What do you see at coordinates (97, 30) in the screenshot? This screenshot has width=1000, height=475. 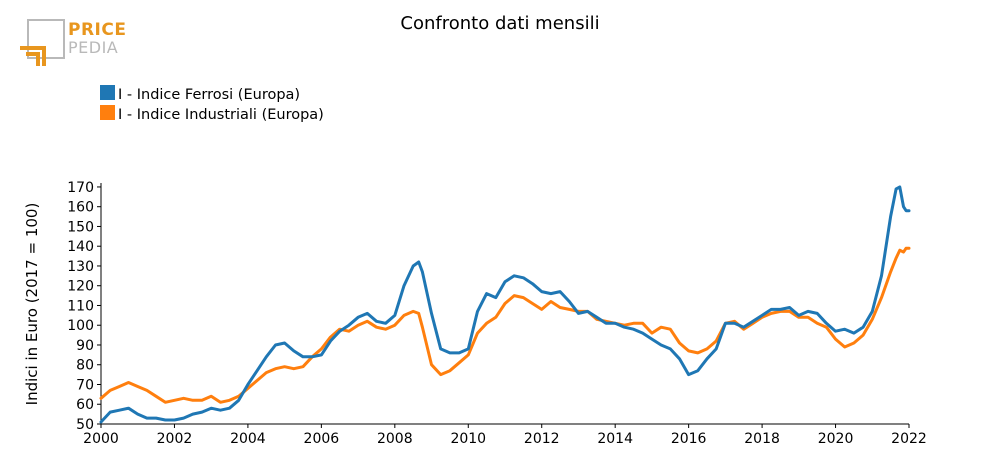 I see `logo-word-price: PRICE` at bounding box center [97, 30].